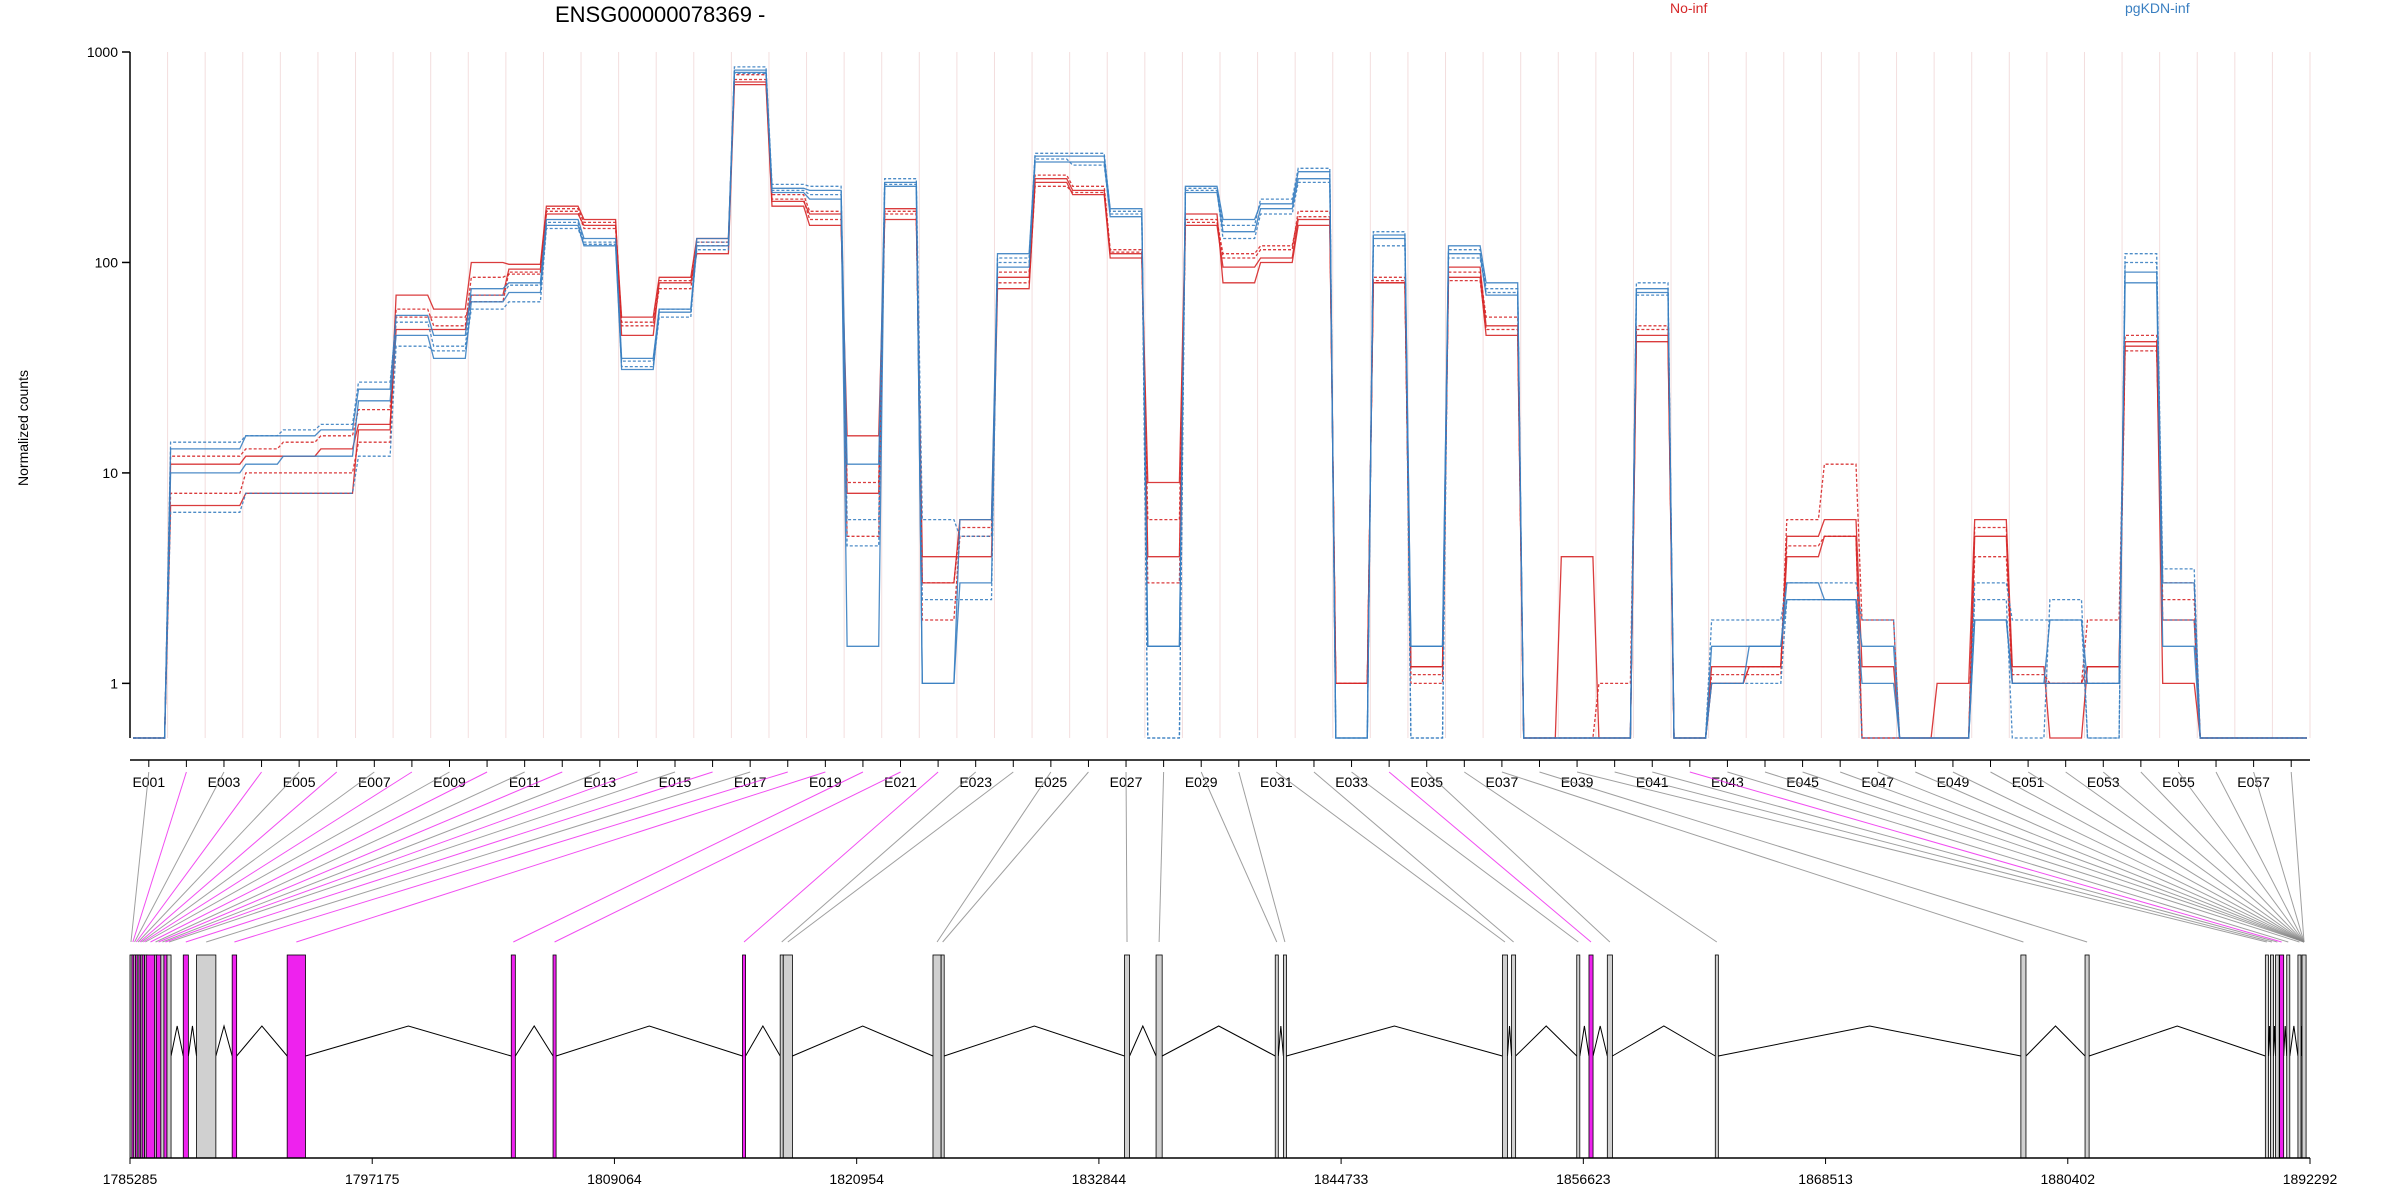 The width and height of the screenshot is (2400, 1200). Describe the element at coordinates (372, 1179) in the screenshot. I see `genome-tick-label: 1797175` at that location.